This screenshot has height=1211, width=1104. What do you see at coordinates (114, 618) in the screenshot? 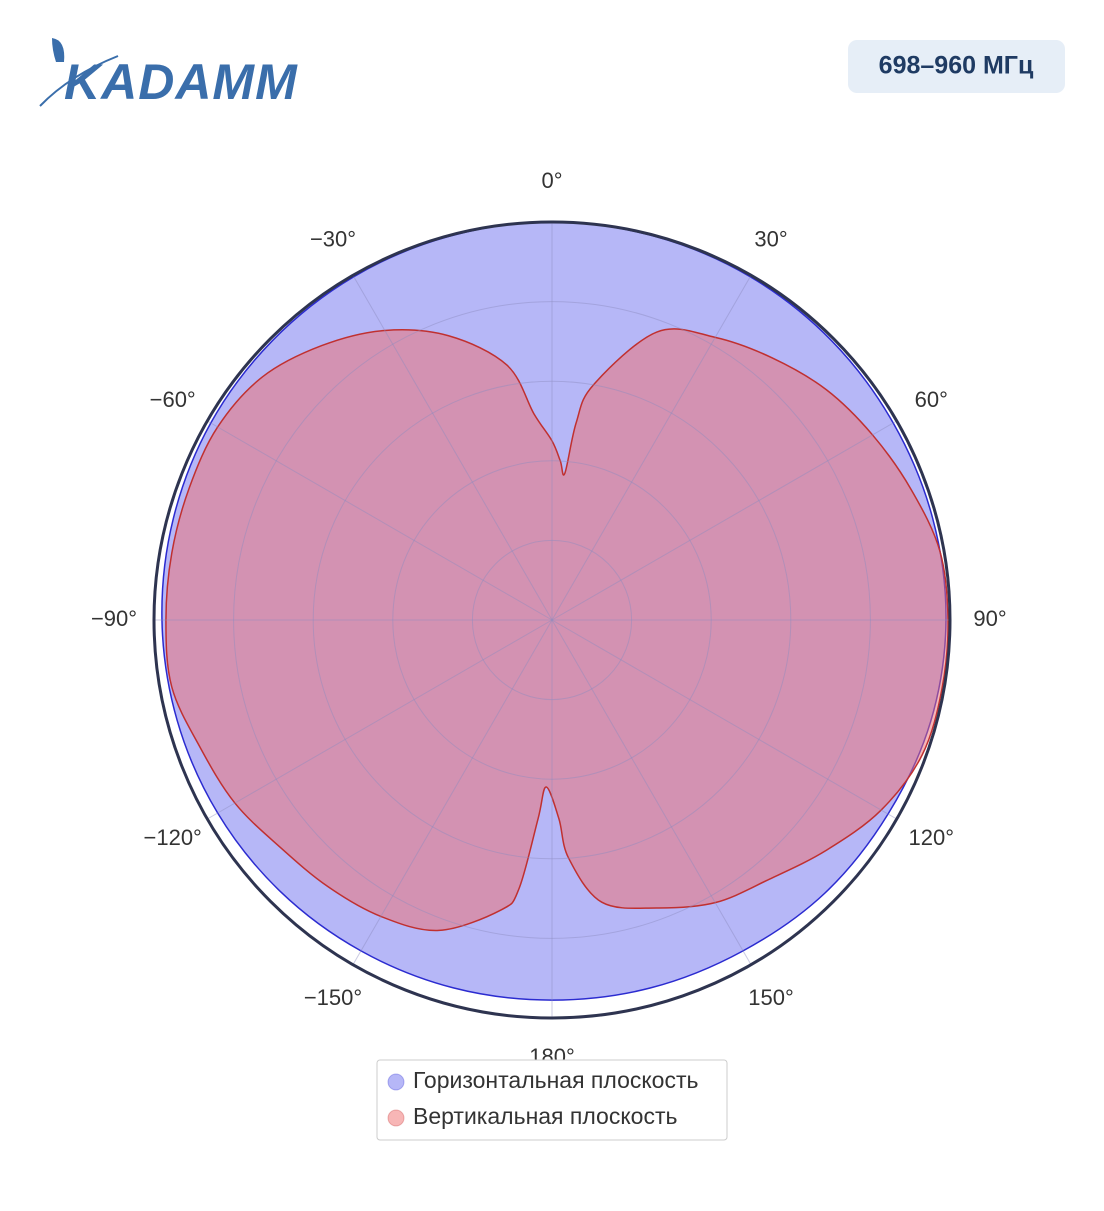
I see `angular-tick-label: −90°` at bounding box center [114, 618].